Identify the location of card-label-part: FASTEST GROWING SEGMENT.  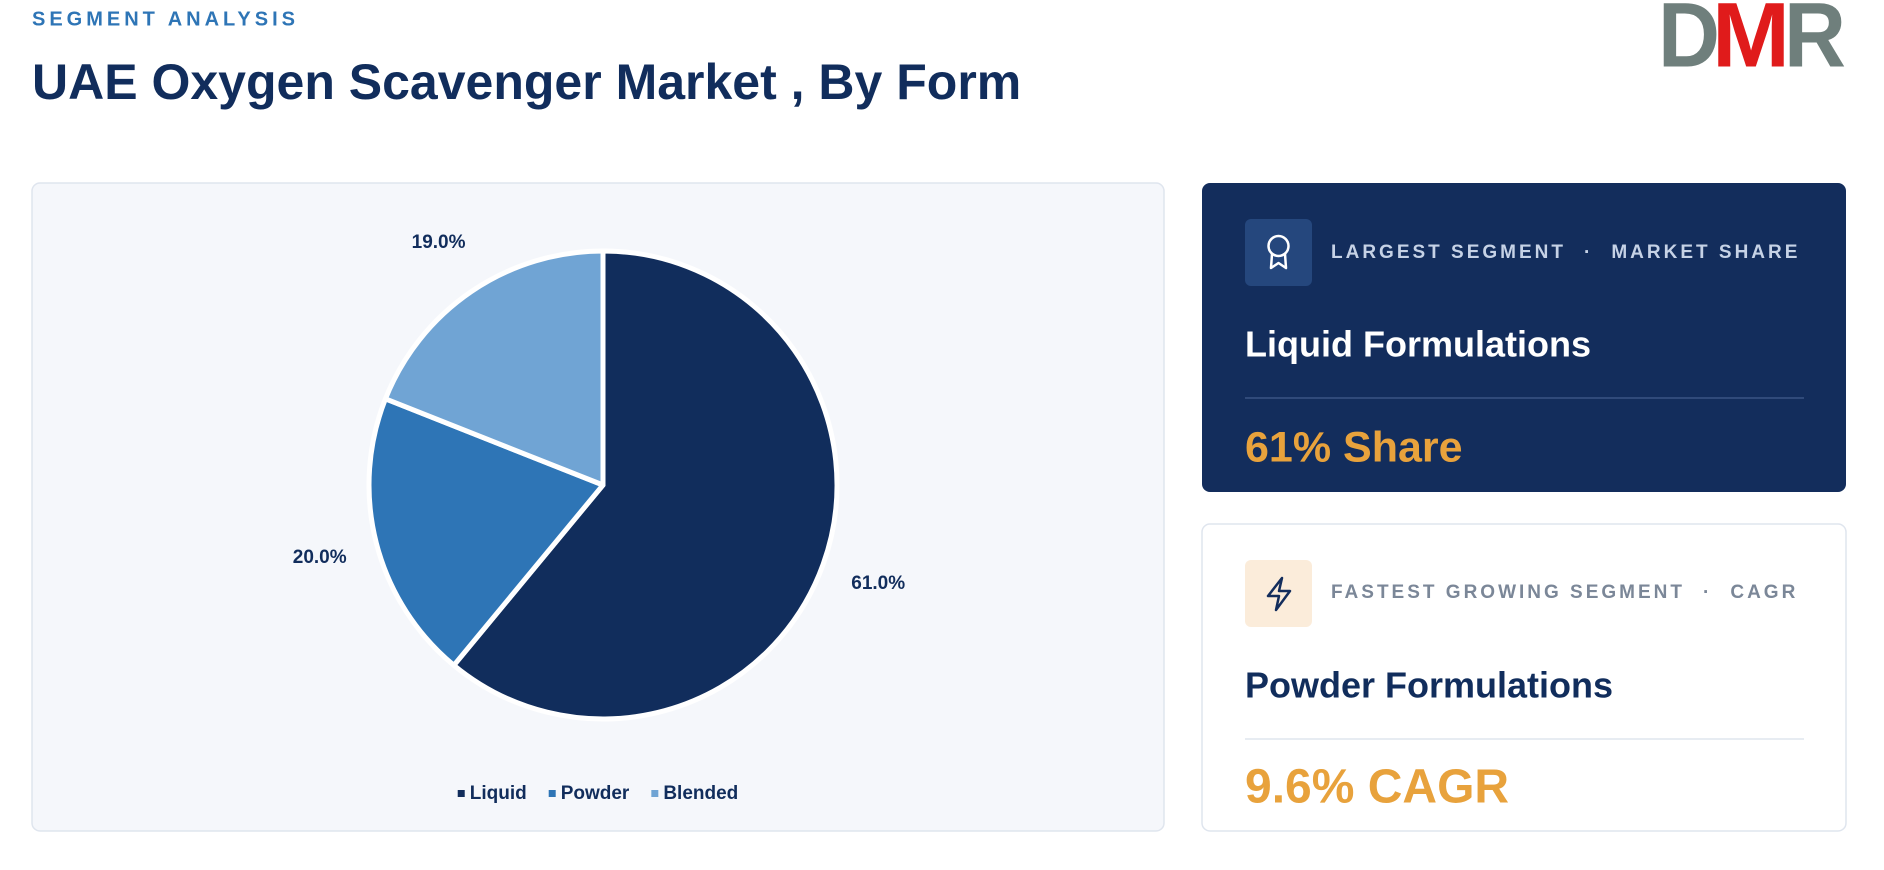
(1508, 592).